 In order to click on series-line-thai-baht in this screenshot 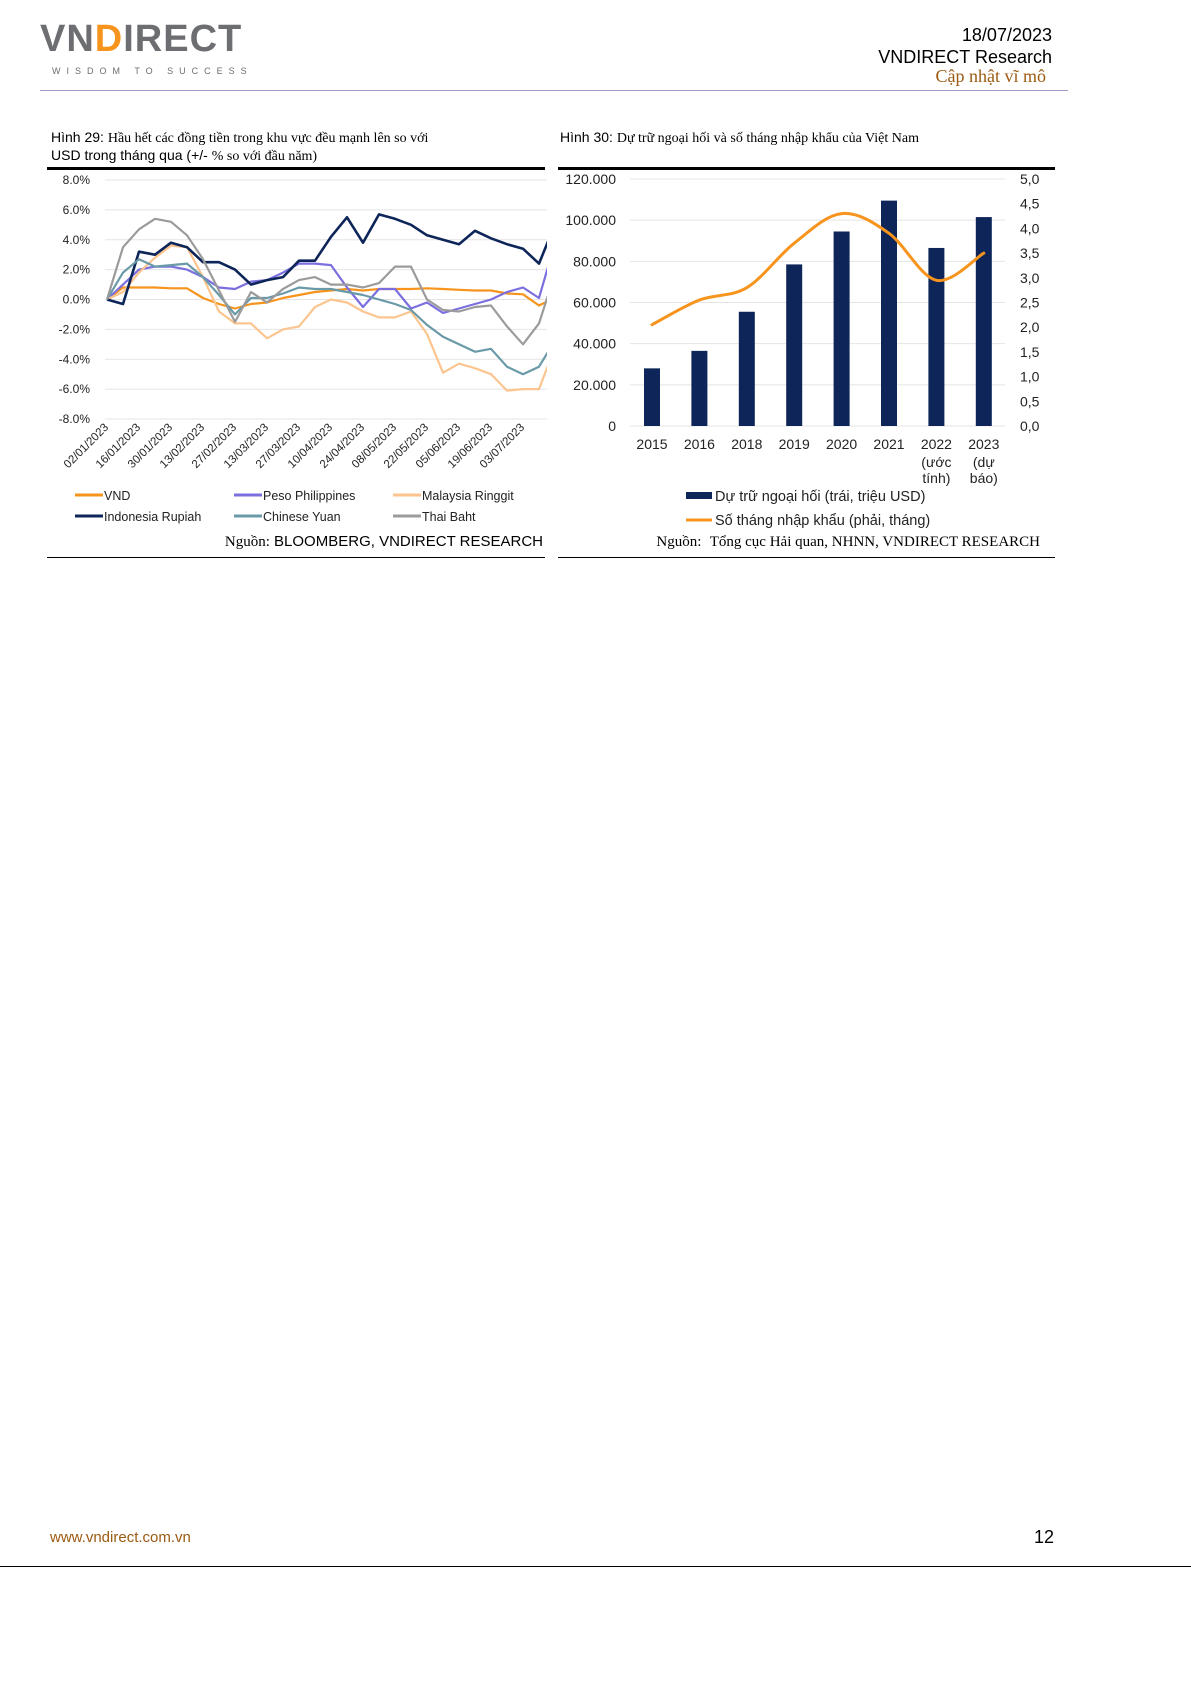, I will do `click(326, 281)`.